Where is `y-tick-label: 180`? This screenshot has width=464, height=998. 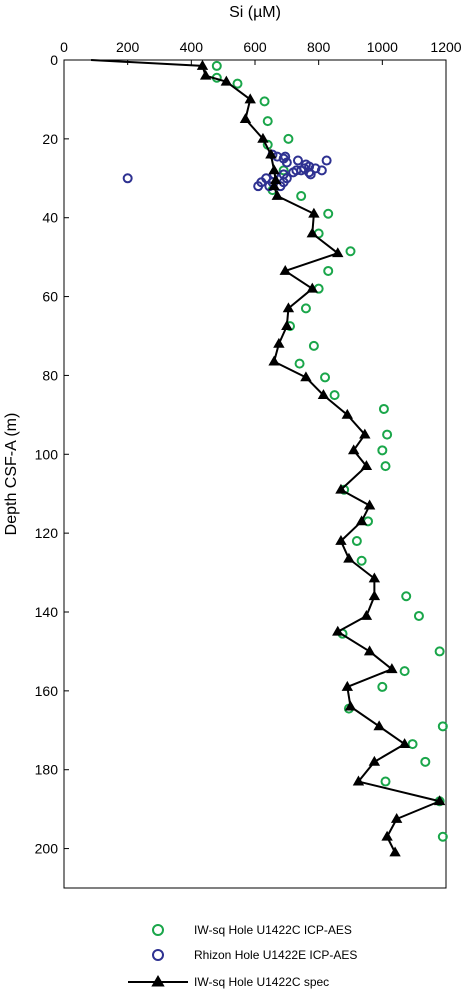
y-tick-label: 180 is located at coordinates (47, 770).